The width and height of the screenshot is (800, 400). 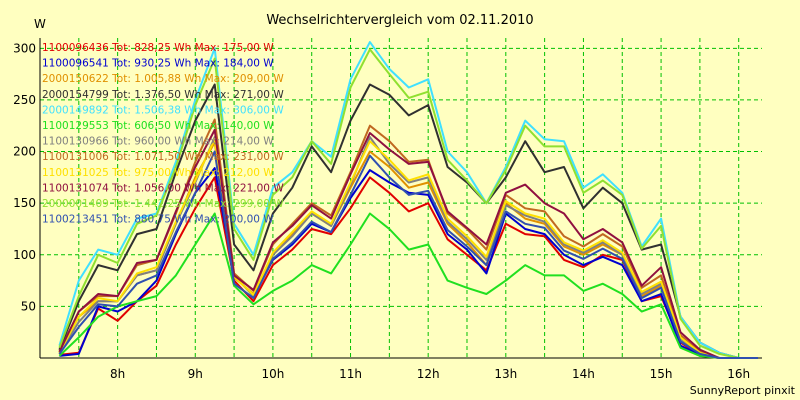 I want to click on y-tick-label: 250, so click(x=24, y=100).